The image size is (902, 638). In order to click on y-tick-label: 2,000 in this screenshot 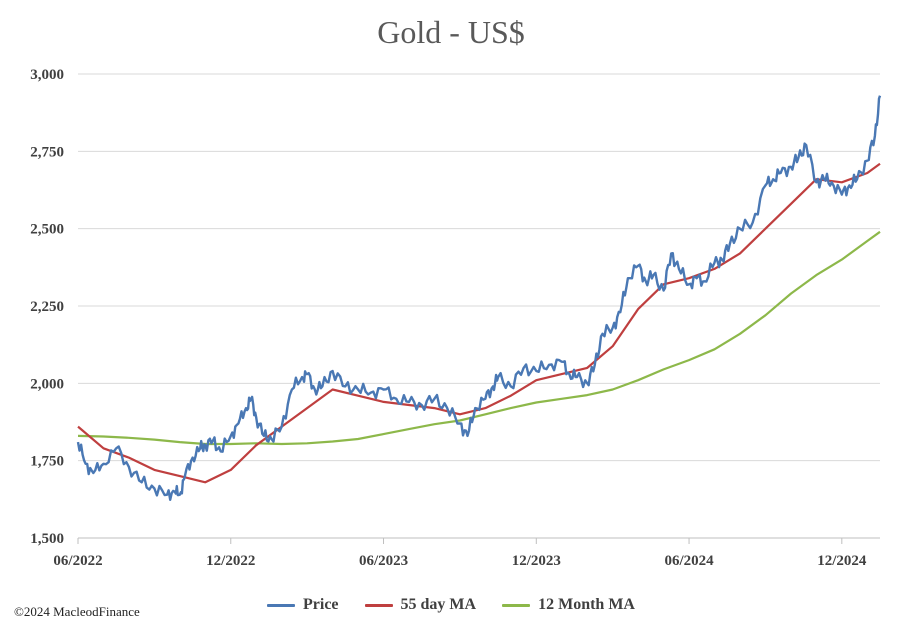, I will do `click(47, 384)`.